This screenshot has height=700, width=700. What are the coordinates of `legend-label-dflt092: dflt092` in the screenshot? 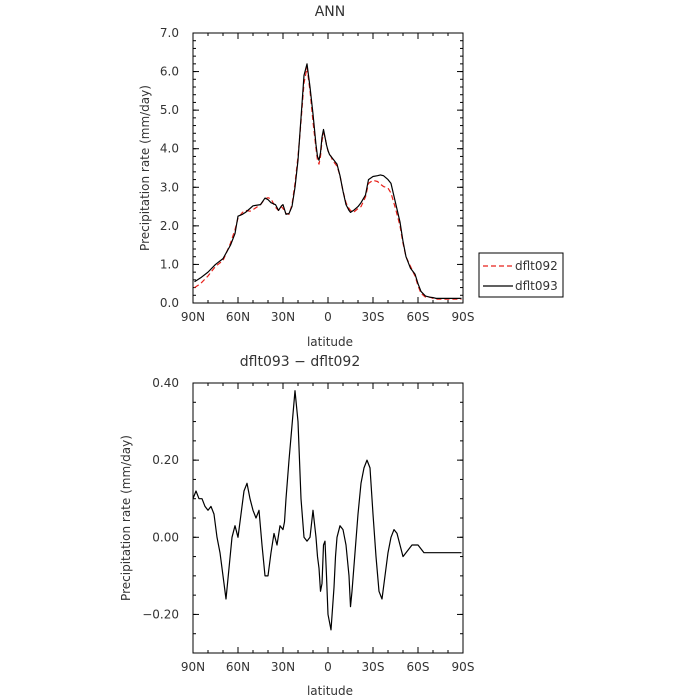 It's located at (536, 266).